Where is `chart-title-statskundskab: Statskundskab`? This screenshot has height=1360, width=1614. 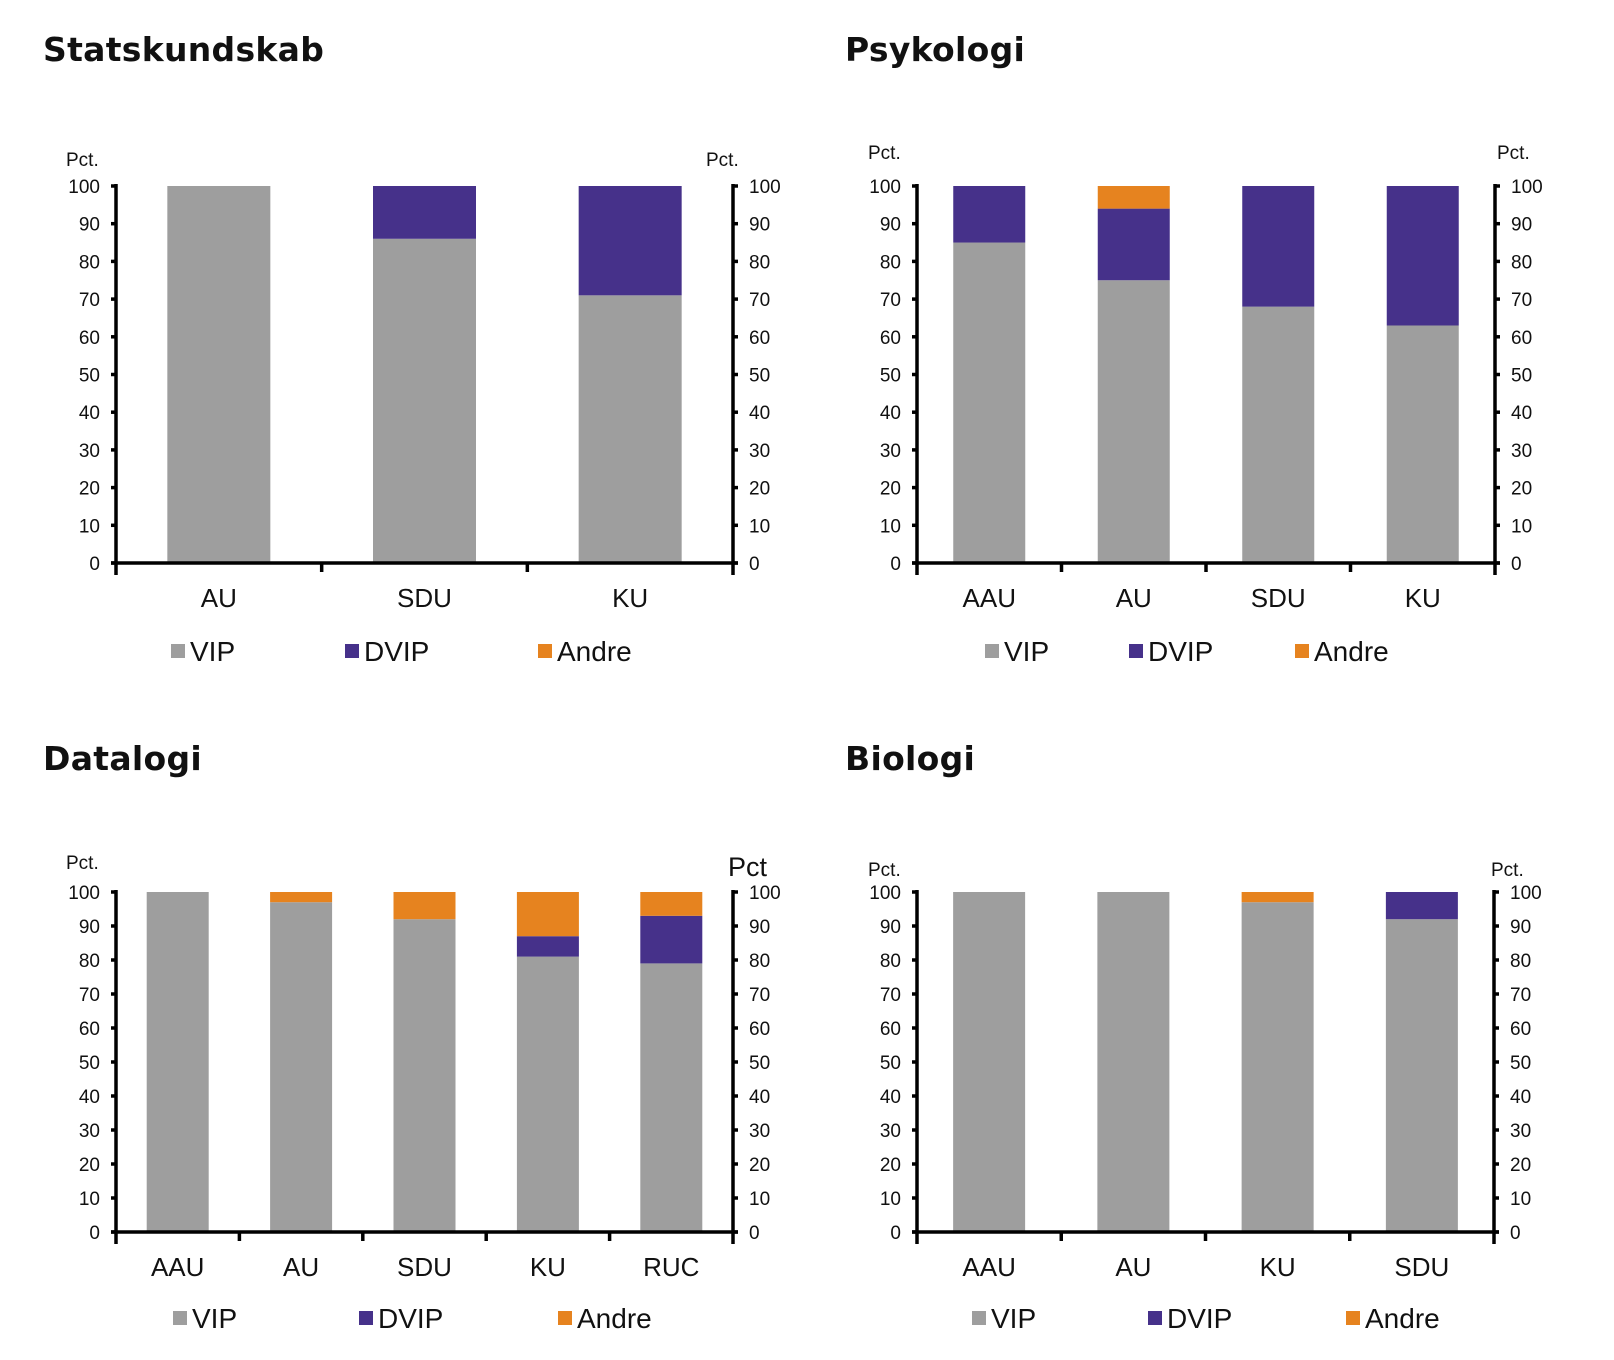 chart-title-statskundskab: Statskundskab is located at coordinates (184, 49).